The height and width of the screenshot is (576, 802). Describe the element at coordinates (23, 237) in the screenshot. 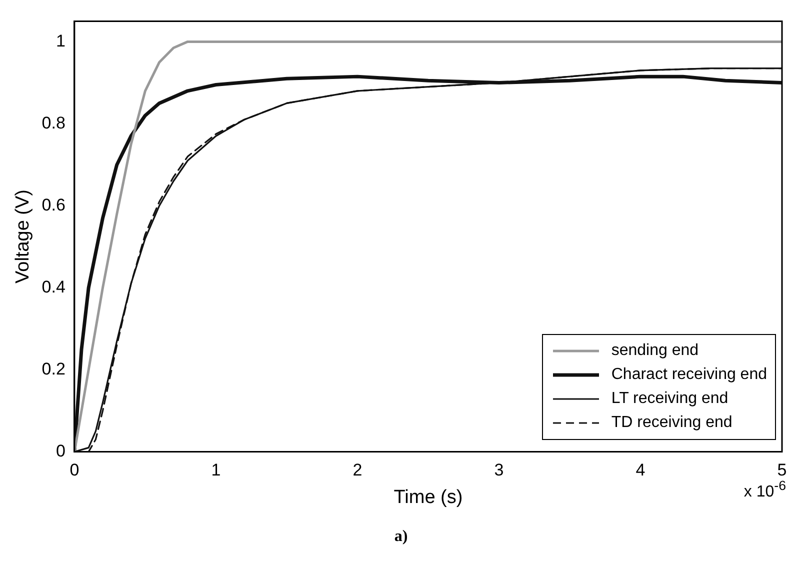

I see `y-axis-title: Voltage (V)` at that location.